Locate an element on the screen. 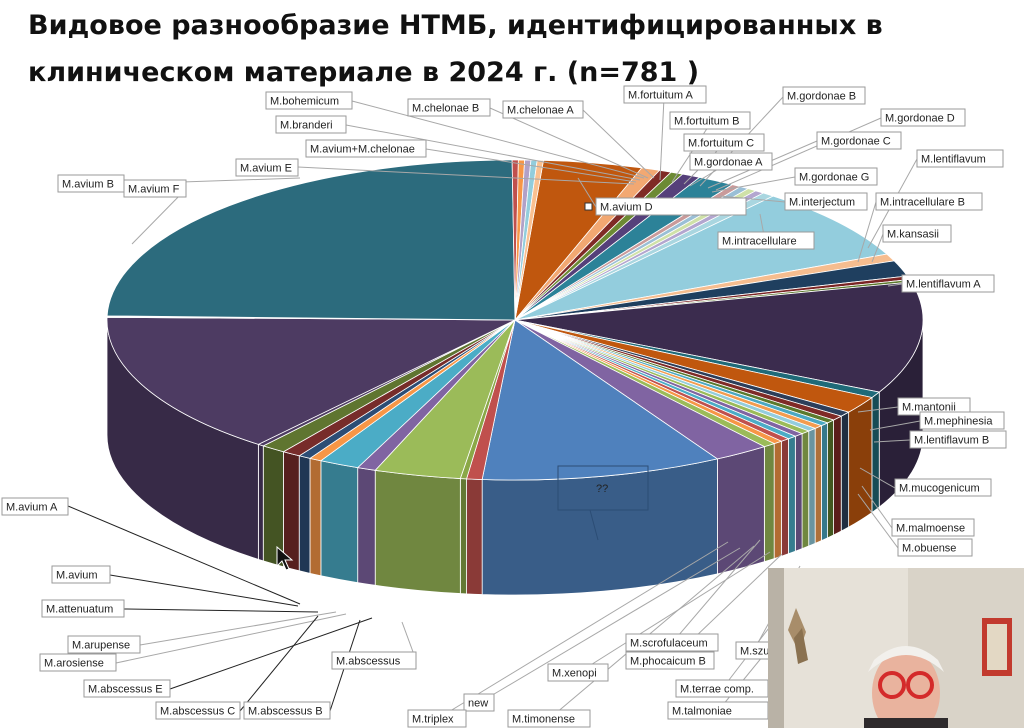  callout-label-text: M.abscessus C is located at coordinates (197, 712).